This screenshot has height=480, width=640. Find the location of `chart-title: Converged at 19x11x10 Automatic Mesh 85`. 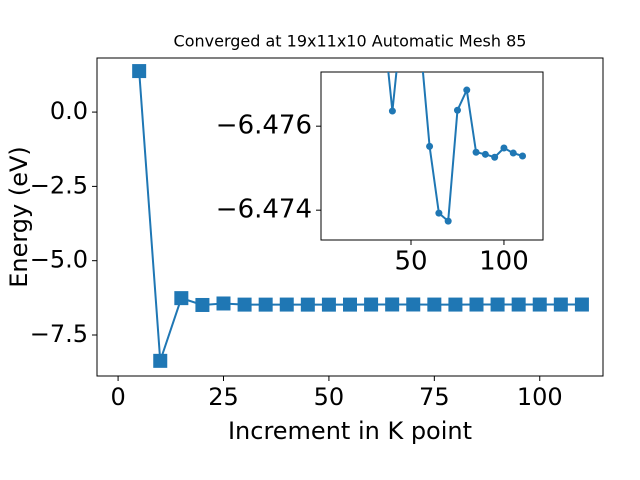

chart-title: Converged at 19x11x10 Automatic Mesh 85 is located at coordinates (350, 41).